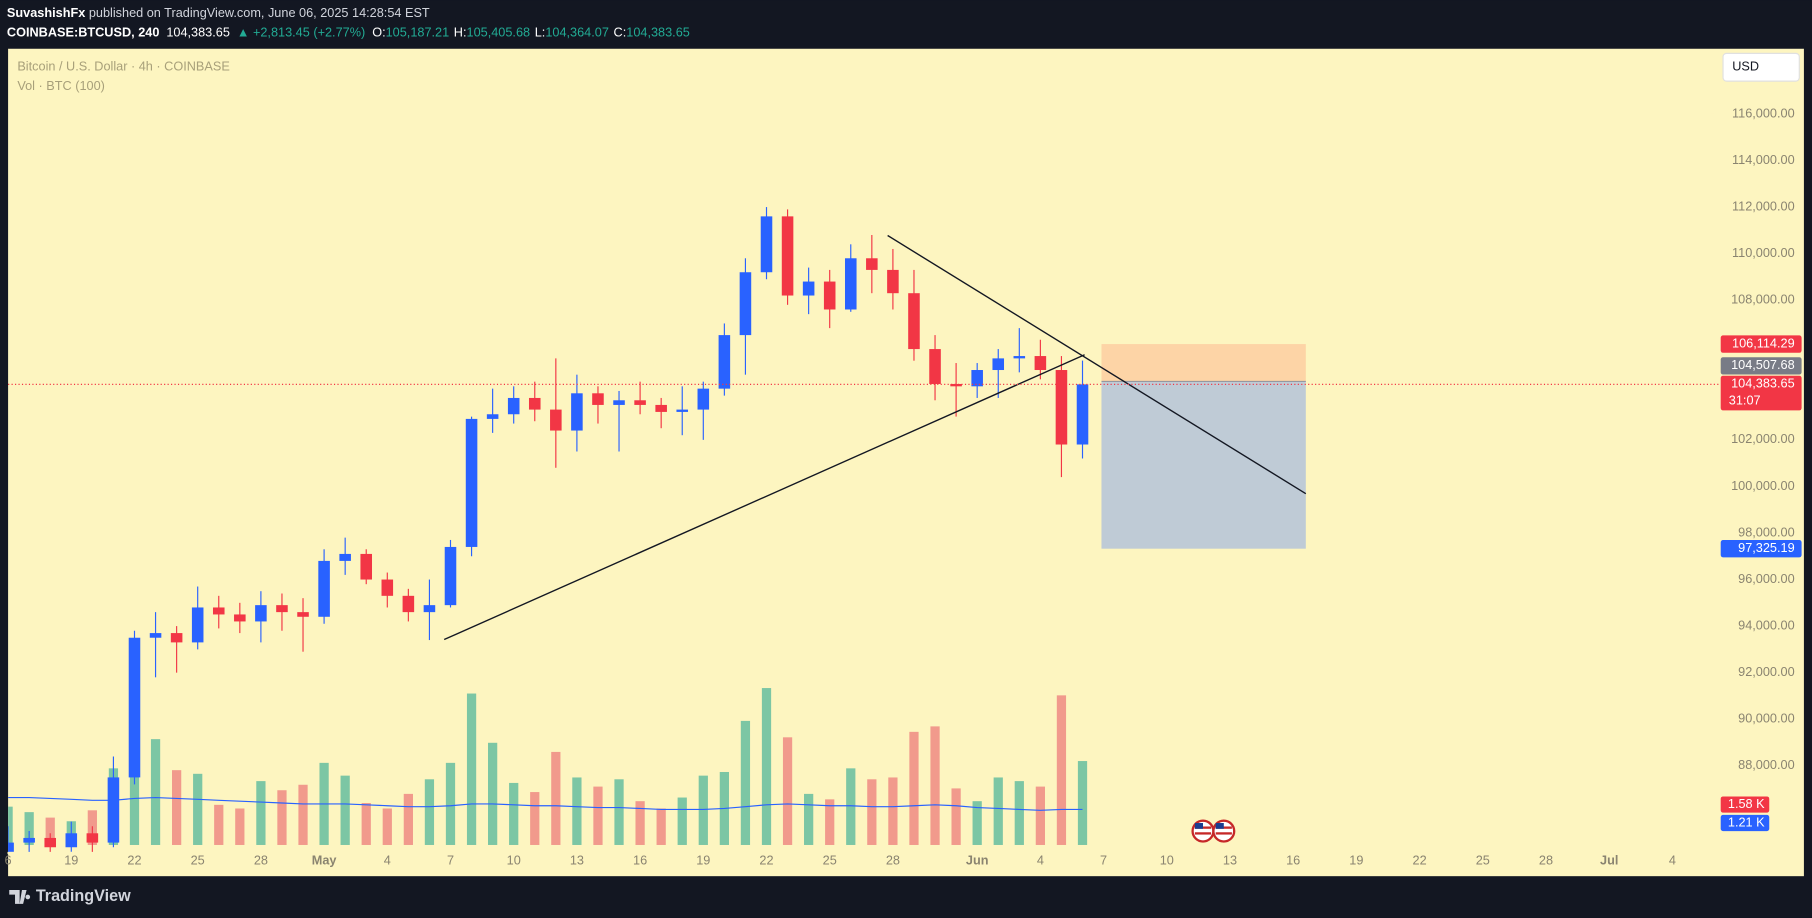 The height and width of the screenshot is (918, 1812). I want to click on x-tick-label: Jun, so click(977, 860).